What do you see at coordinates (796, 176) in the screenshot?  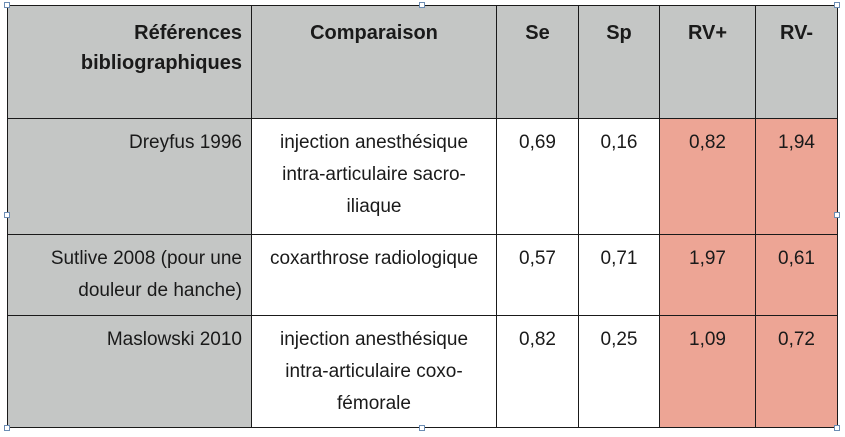 I see `cell-rv-minus: 1,94` at bounding box center [796, 176].